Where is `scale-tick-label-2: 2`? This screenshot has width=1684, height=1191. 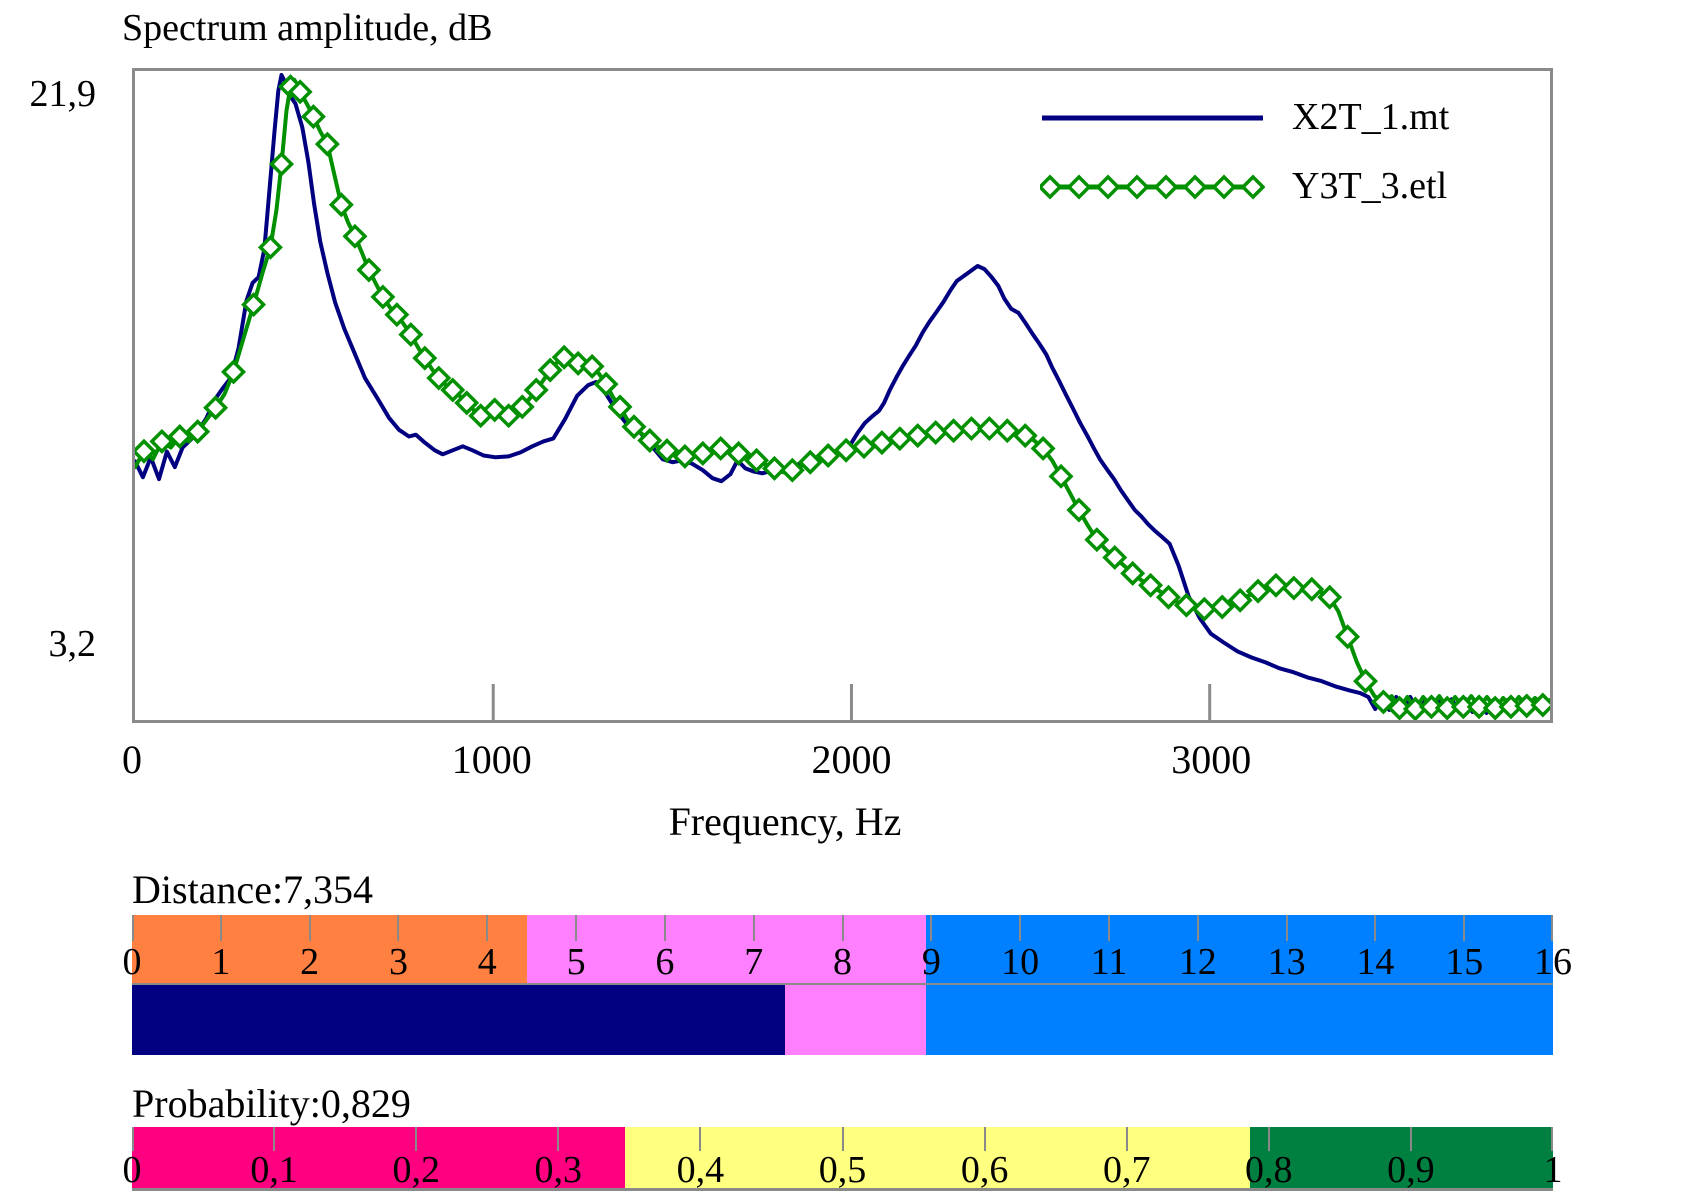 scale-tick-label-2: 2 is located at coordinates (310, 962).